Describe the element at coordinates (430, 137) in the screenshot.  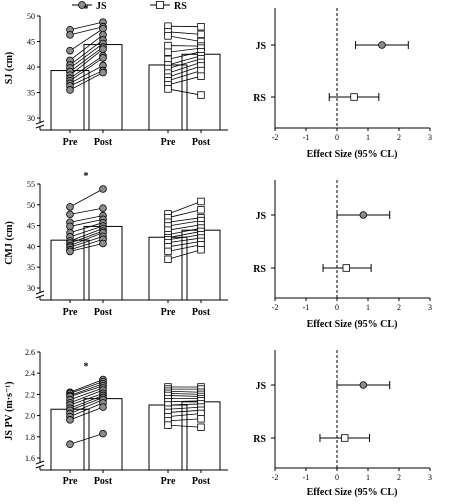
I see `es-x-tick-label: 3` at that location.